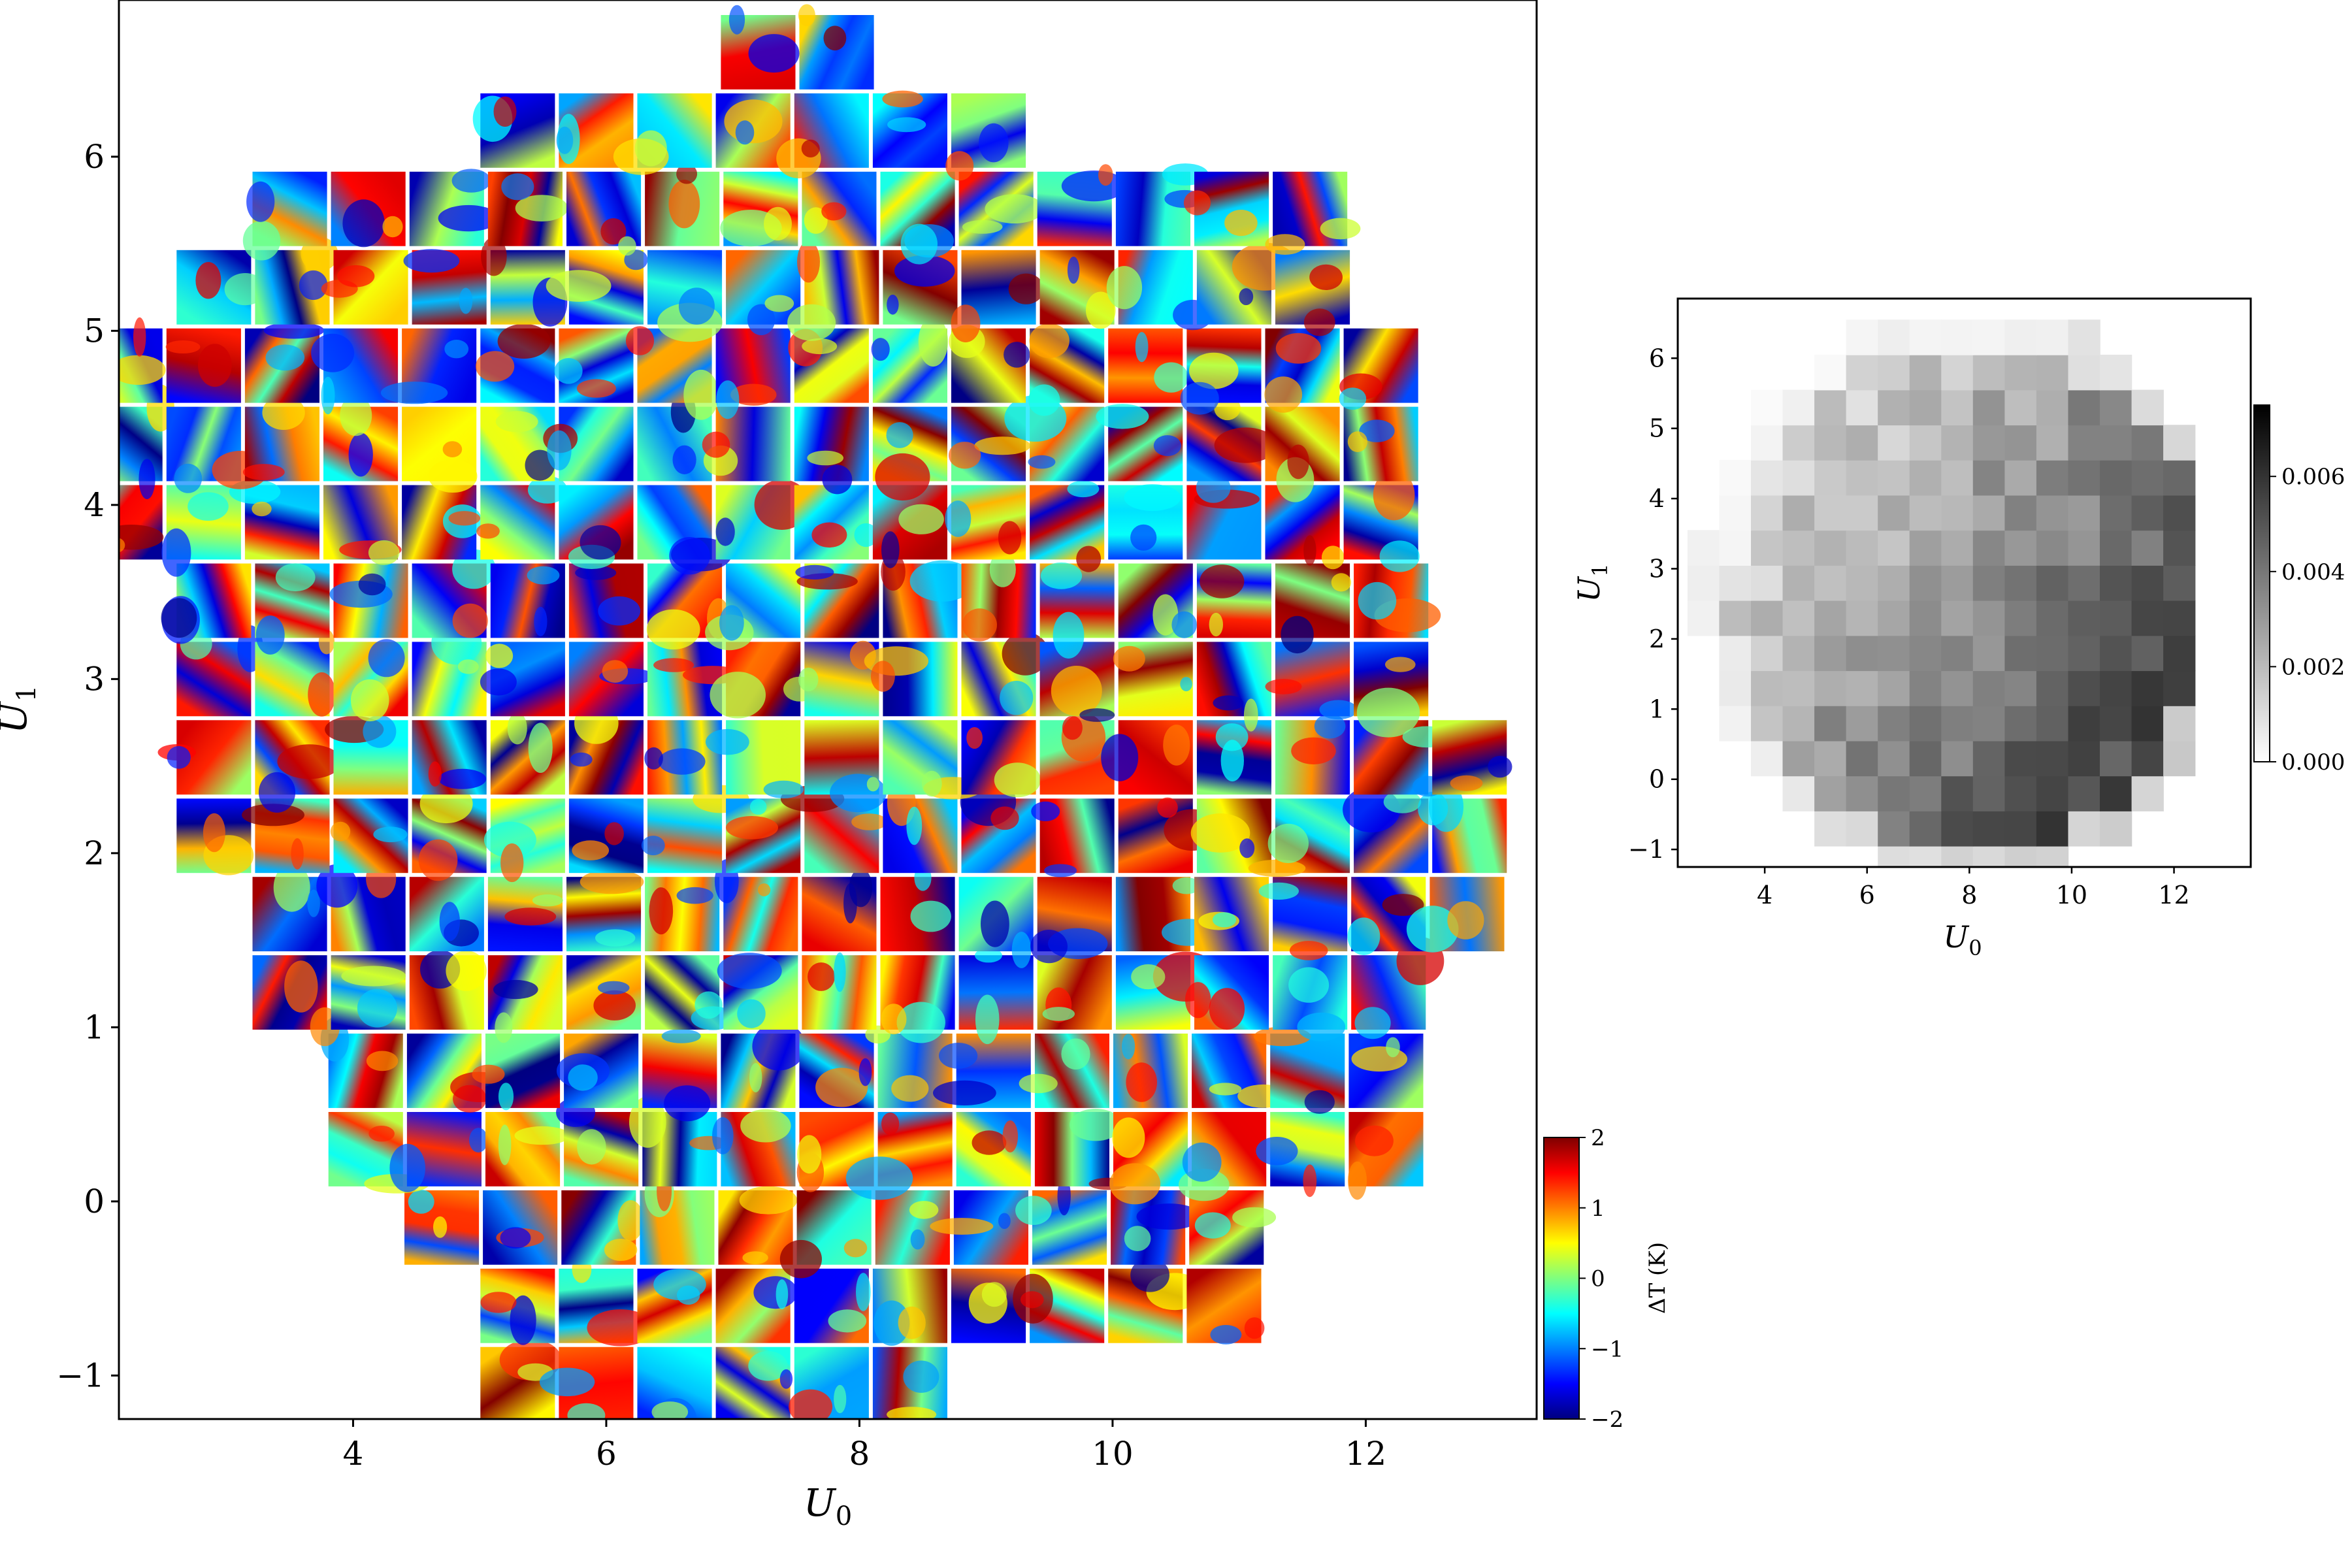  What do you see at coordinates (1607, 1349) in the screenshot?
I see `temperature-colorbar-tick-label: −1` at bounding box center [1607, 1349].